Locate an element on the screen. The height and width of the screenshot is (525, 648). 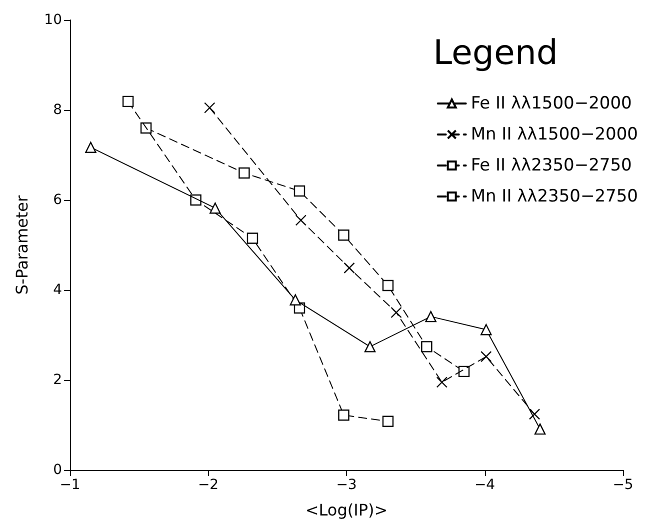
y-tick-label: 6 is located at coordinates (57, 200).